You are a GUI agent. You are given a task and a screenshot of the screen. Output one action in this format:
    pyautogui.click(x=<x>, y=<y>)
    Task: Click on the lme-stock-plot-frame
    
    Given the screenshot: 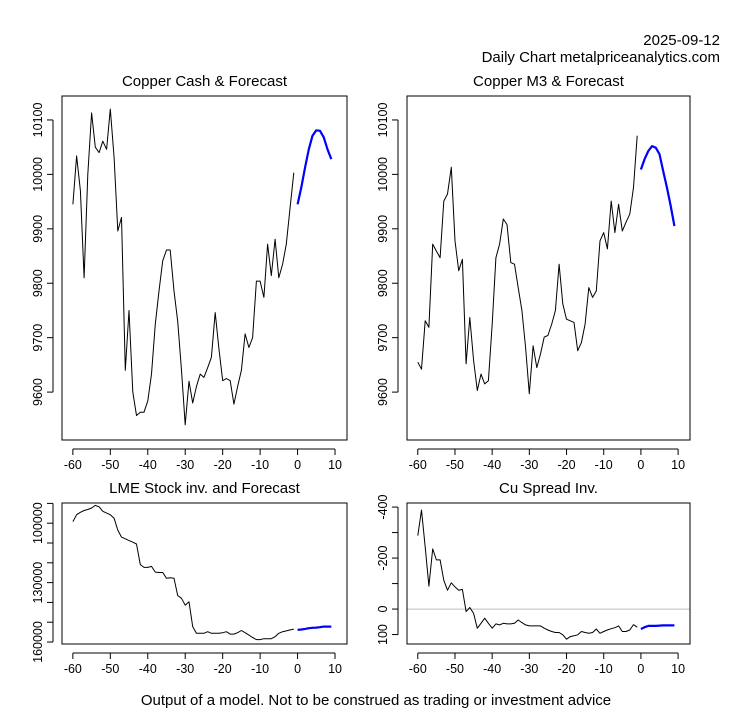 What is the action you would take?
    pyautogui.click(x=204, y=573)
    